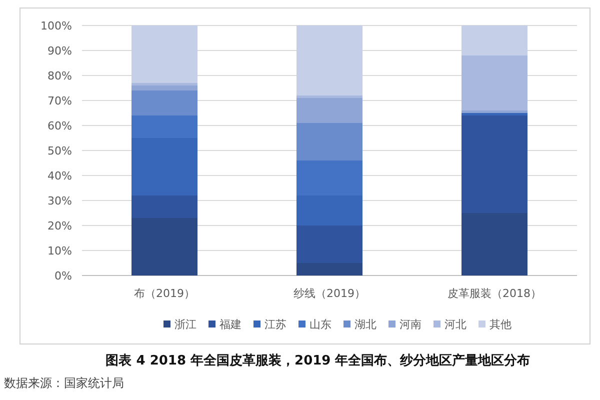 This screenshot has width=600, height=400. What do you see at coordinates (164, 293) in the screenshot?
I see `x-tick-label: 布（2019）` at bounding box center [164, 293].